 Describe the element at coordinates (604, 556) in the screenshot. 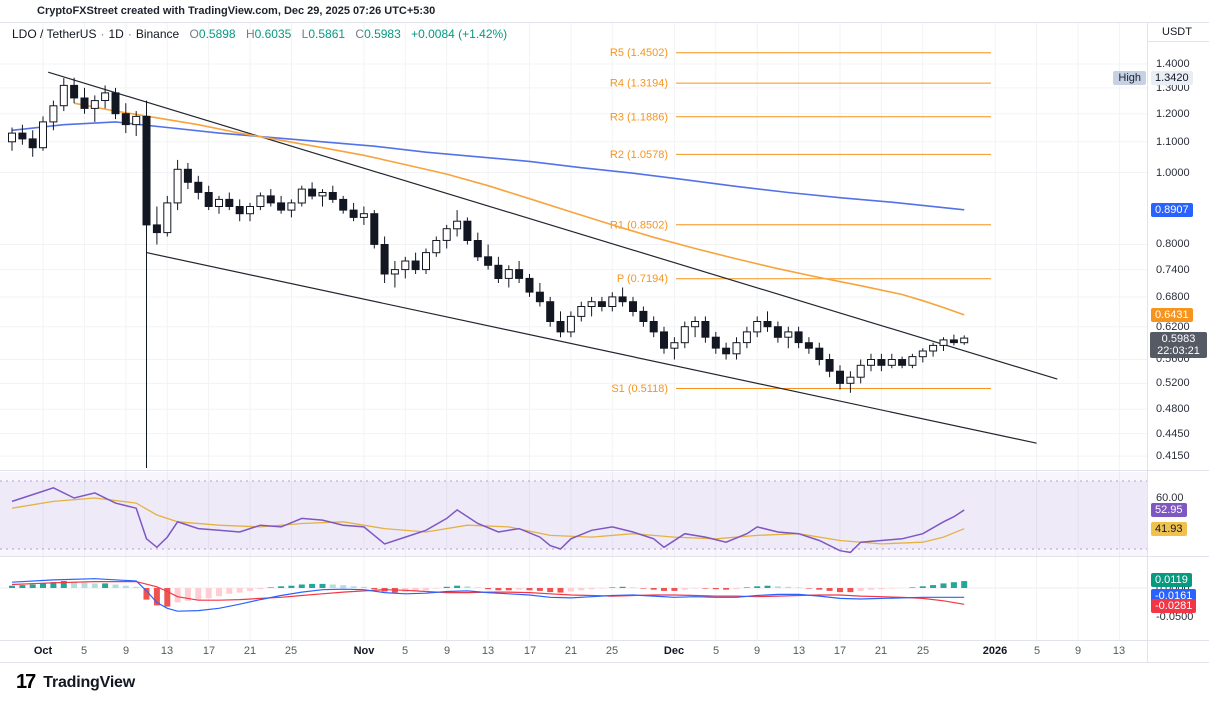

I see `pane-divider-rsi-macd` at that location.